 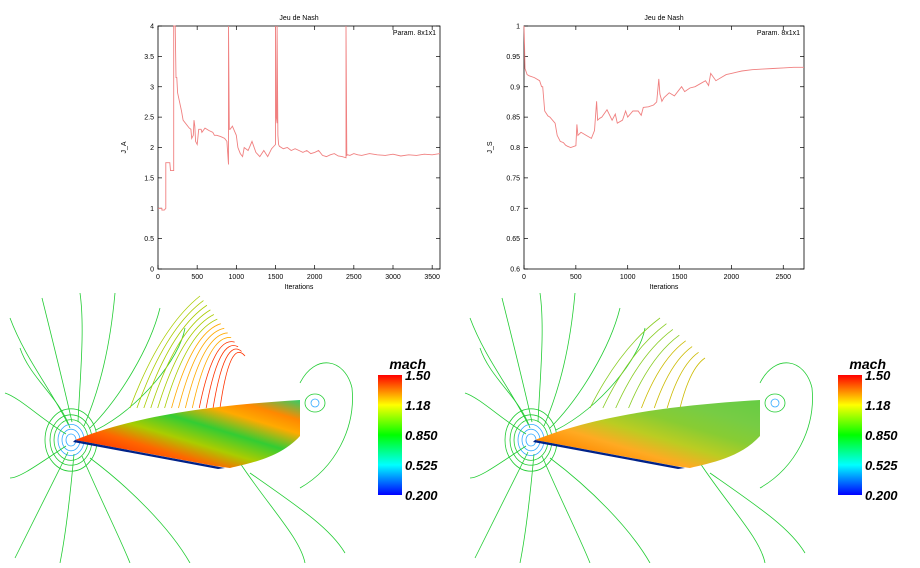 What do you see at coordinates (152, 209) in the screenshot?
I see `y-tick-label: 1` at bounding box center [152, 209].